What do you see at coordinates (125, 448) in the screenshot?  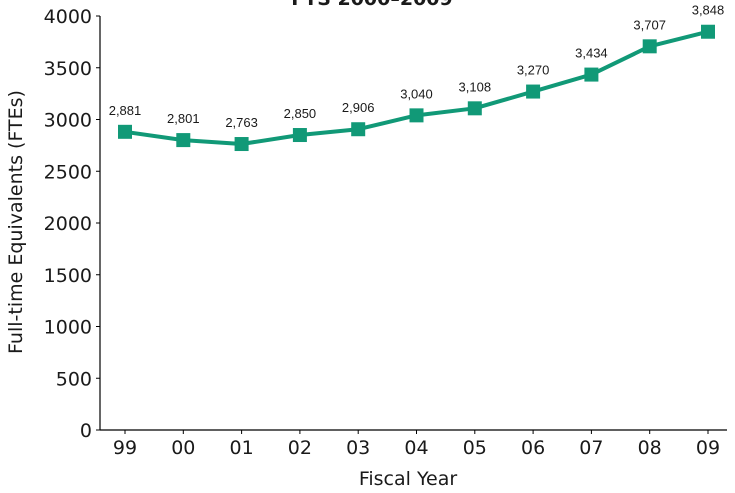 I see `x-tick-label: 99` at bounding box center [125, 448].